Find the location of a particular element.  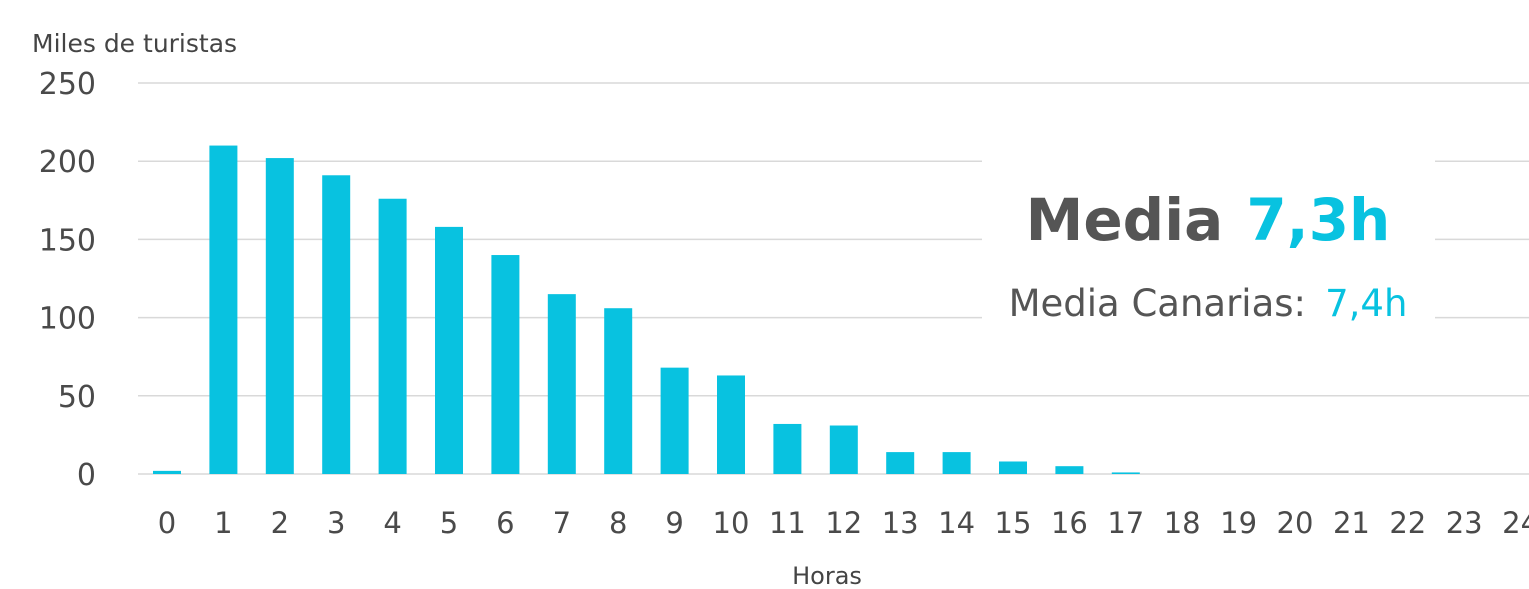

y-tick-label-200: 200 is located at coordinates (67, 162).